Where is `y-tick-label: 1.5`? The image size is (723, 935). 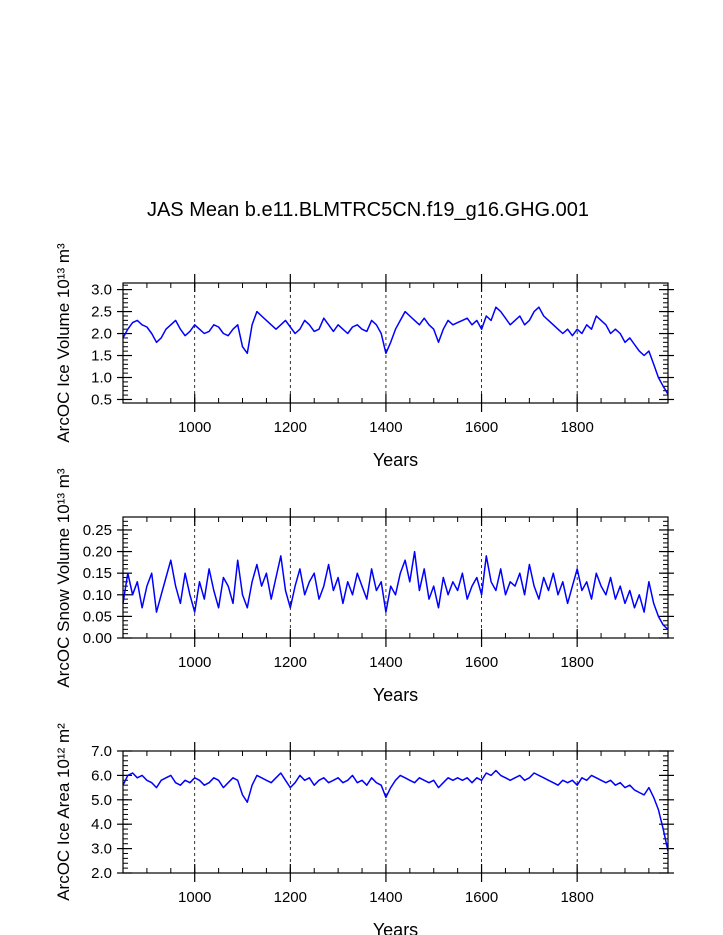 y-tick-label: 1.5 is located at coordinates (101, 356).